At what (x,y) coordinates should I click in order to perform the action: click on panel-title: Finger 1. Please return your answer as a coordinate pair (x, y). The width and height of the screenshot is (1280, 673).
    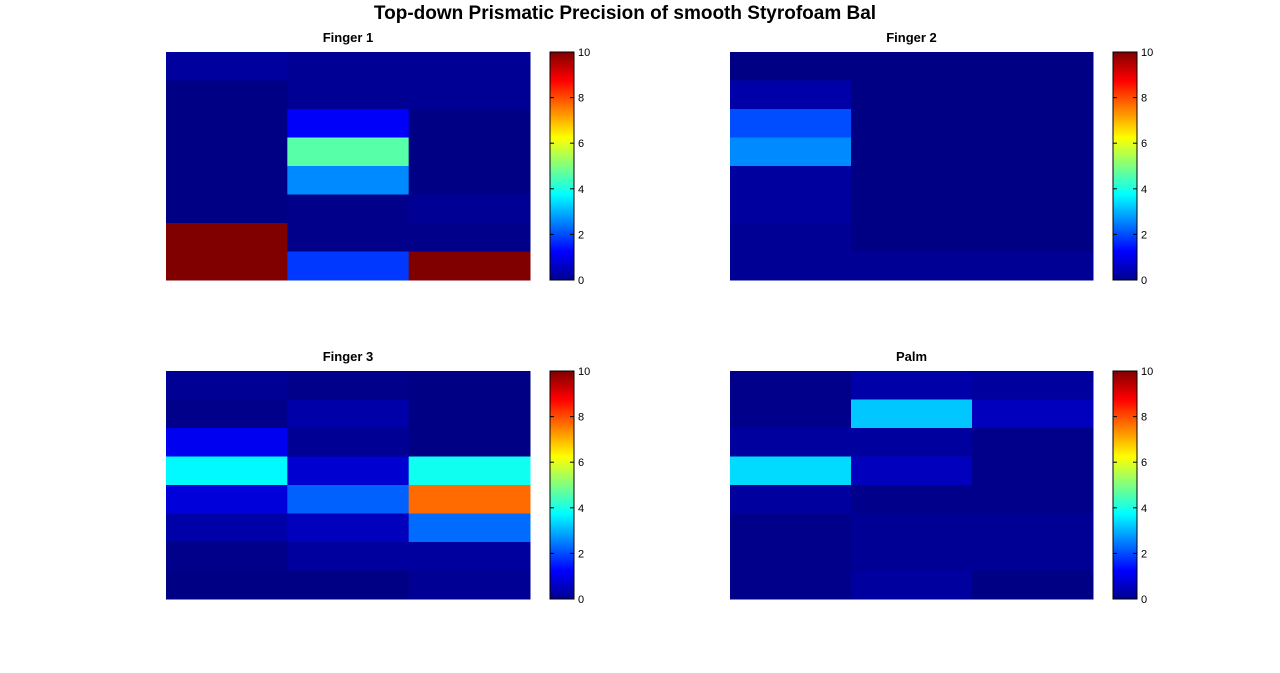
    Looking at the image, I should click on (348, 37).